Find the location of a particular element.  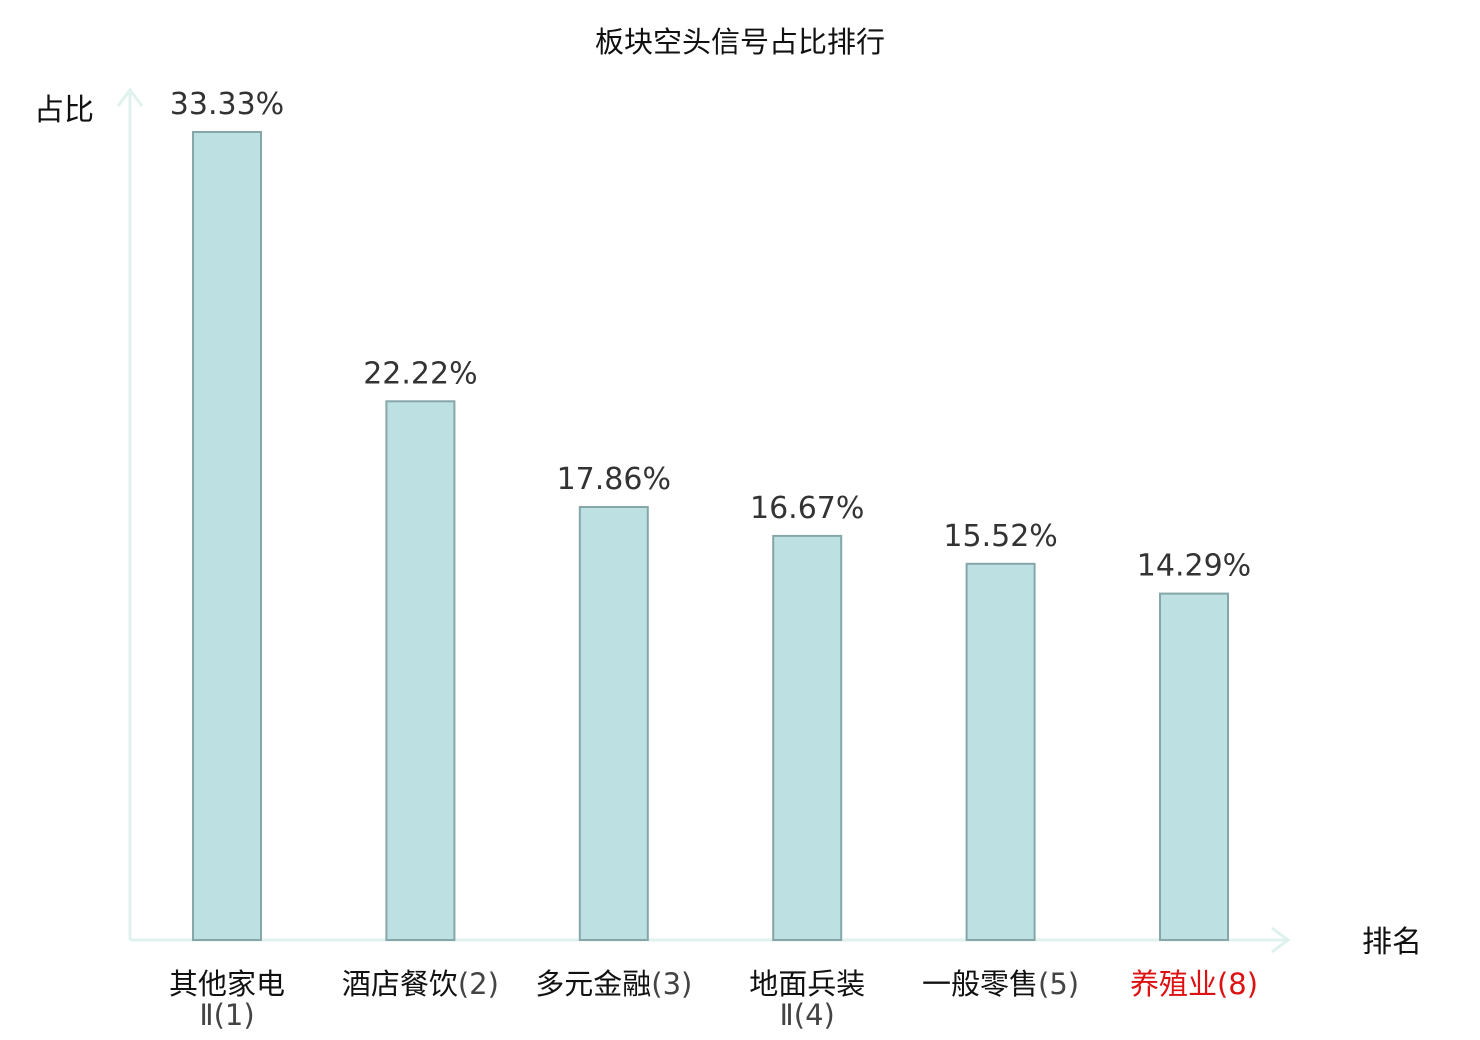

x-axis-arrow-icon is located at coordinates (1281, 940).